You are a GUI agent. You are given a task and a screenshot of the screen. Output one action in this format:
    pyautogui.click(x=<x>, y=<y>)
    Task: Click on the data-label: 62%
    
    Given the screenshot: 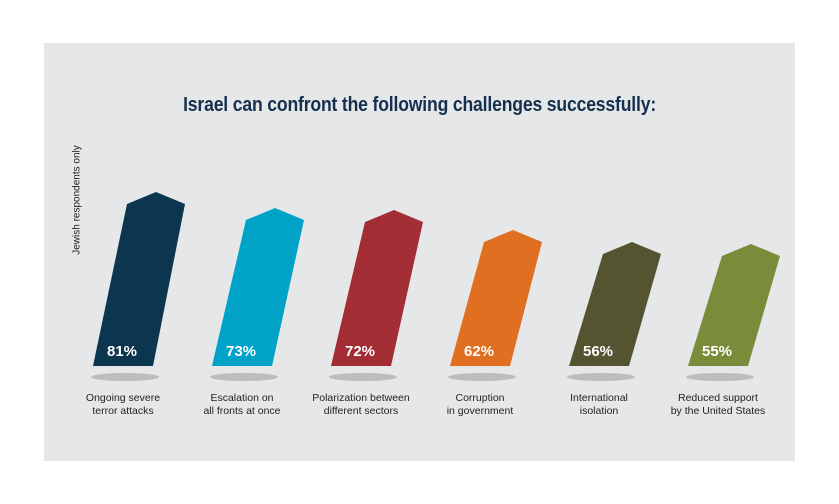 What is the action you would take?
    pyautogui.click(x=479, y=351)
    